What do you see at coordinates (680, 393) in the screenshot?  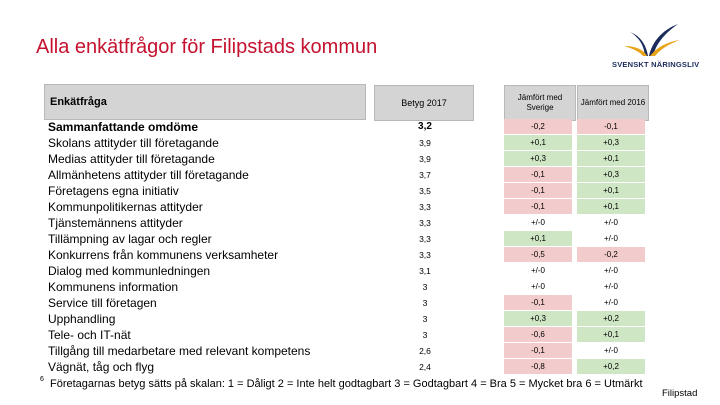 I see `municipality-label: Filipstad` at bounding box center [680, 393].